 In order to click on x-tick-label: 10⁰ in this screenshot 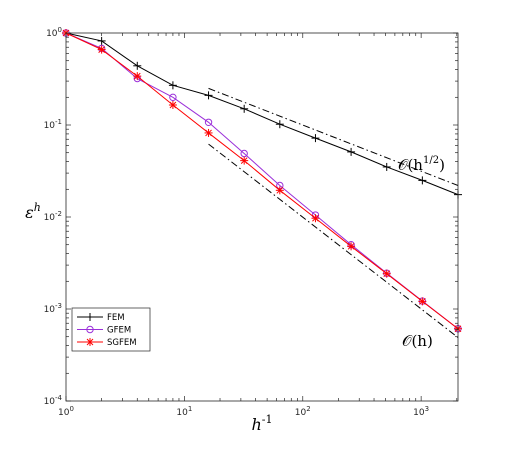, I will do `click(66, 411)`.